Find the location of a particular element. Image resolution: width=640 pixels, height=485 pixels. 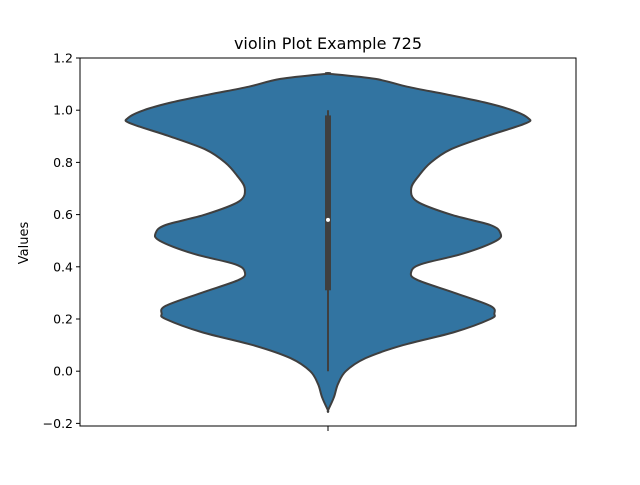

y-axis: −0.2 0.0 0.2 0.4 0.6 0.8 1.0 1.2 is located at coordinates (61, 241).